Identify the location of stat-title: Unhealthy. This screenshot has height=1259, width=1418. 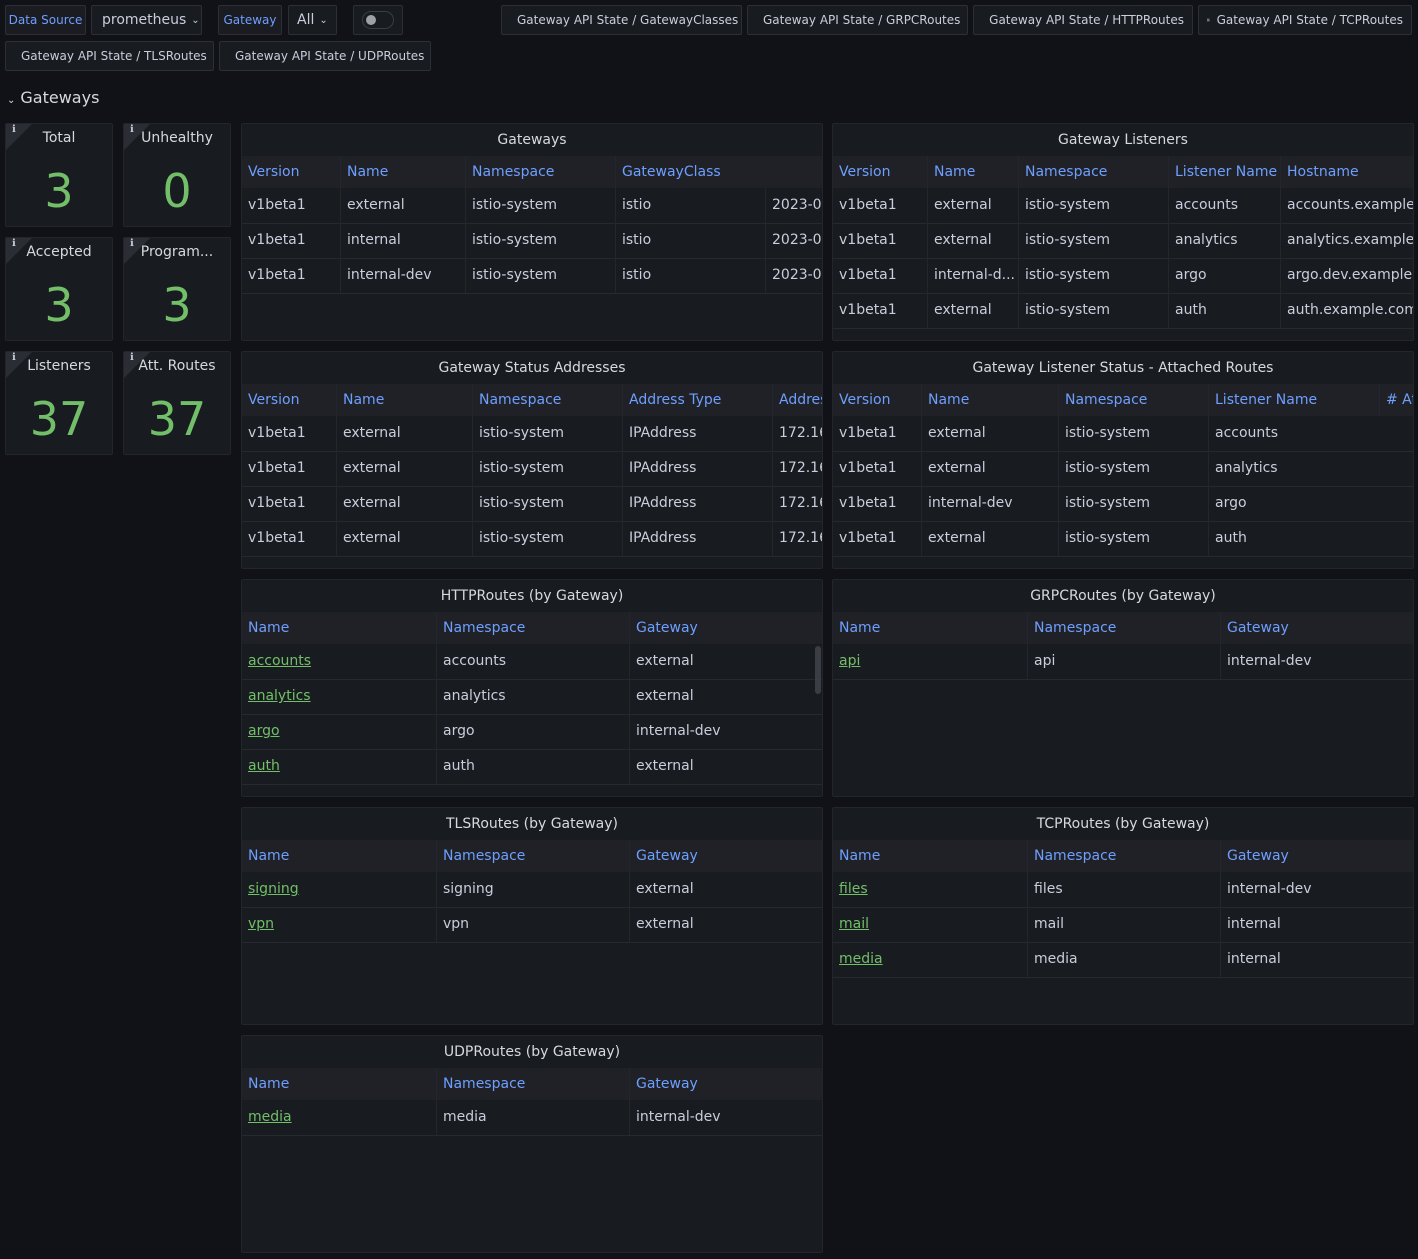
(177, 138).